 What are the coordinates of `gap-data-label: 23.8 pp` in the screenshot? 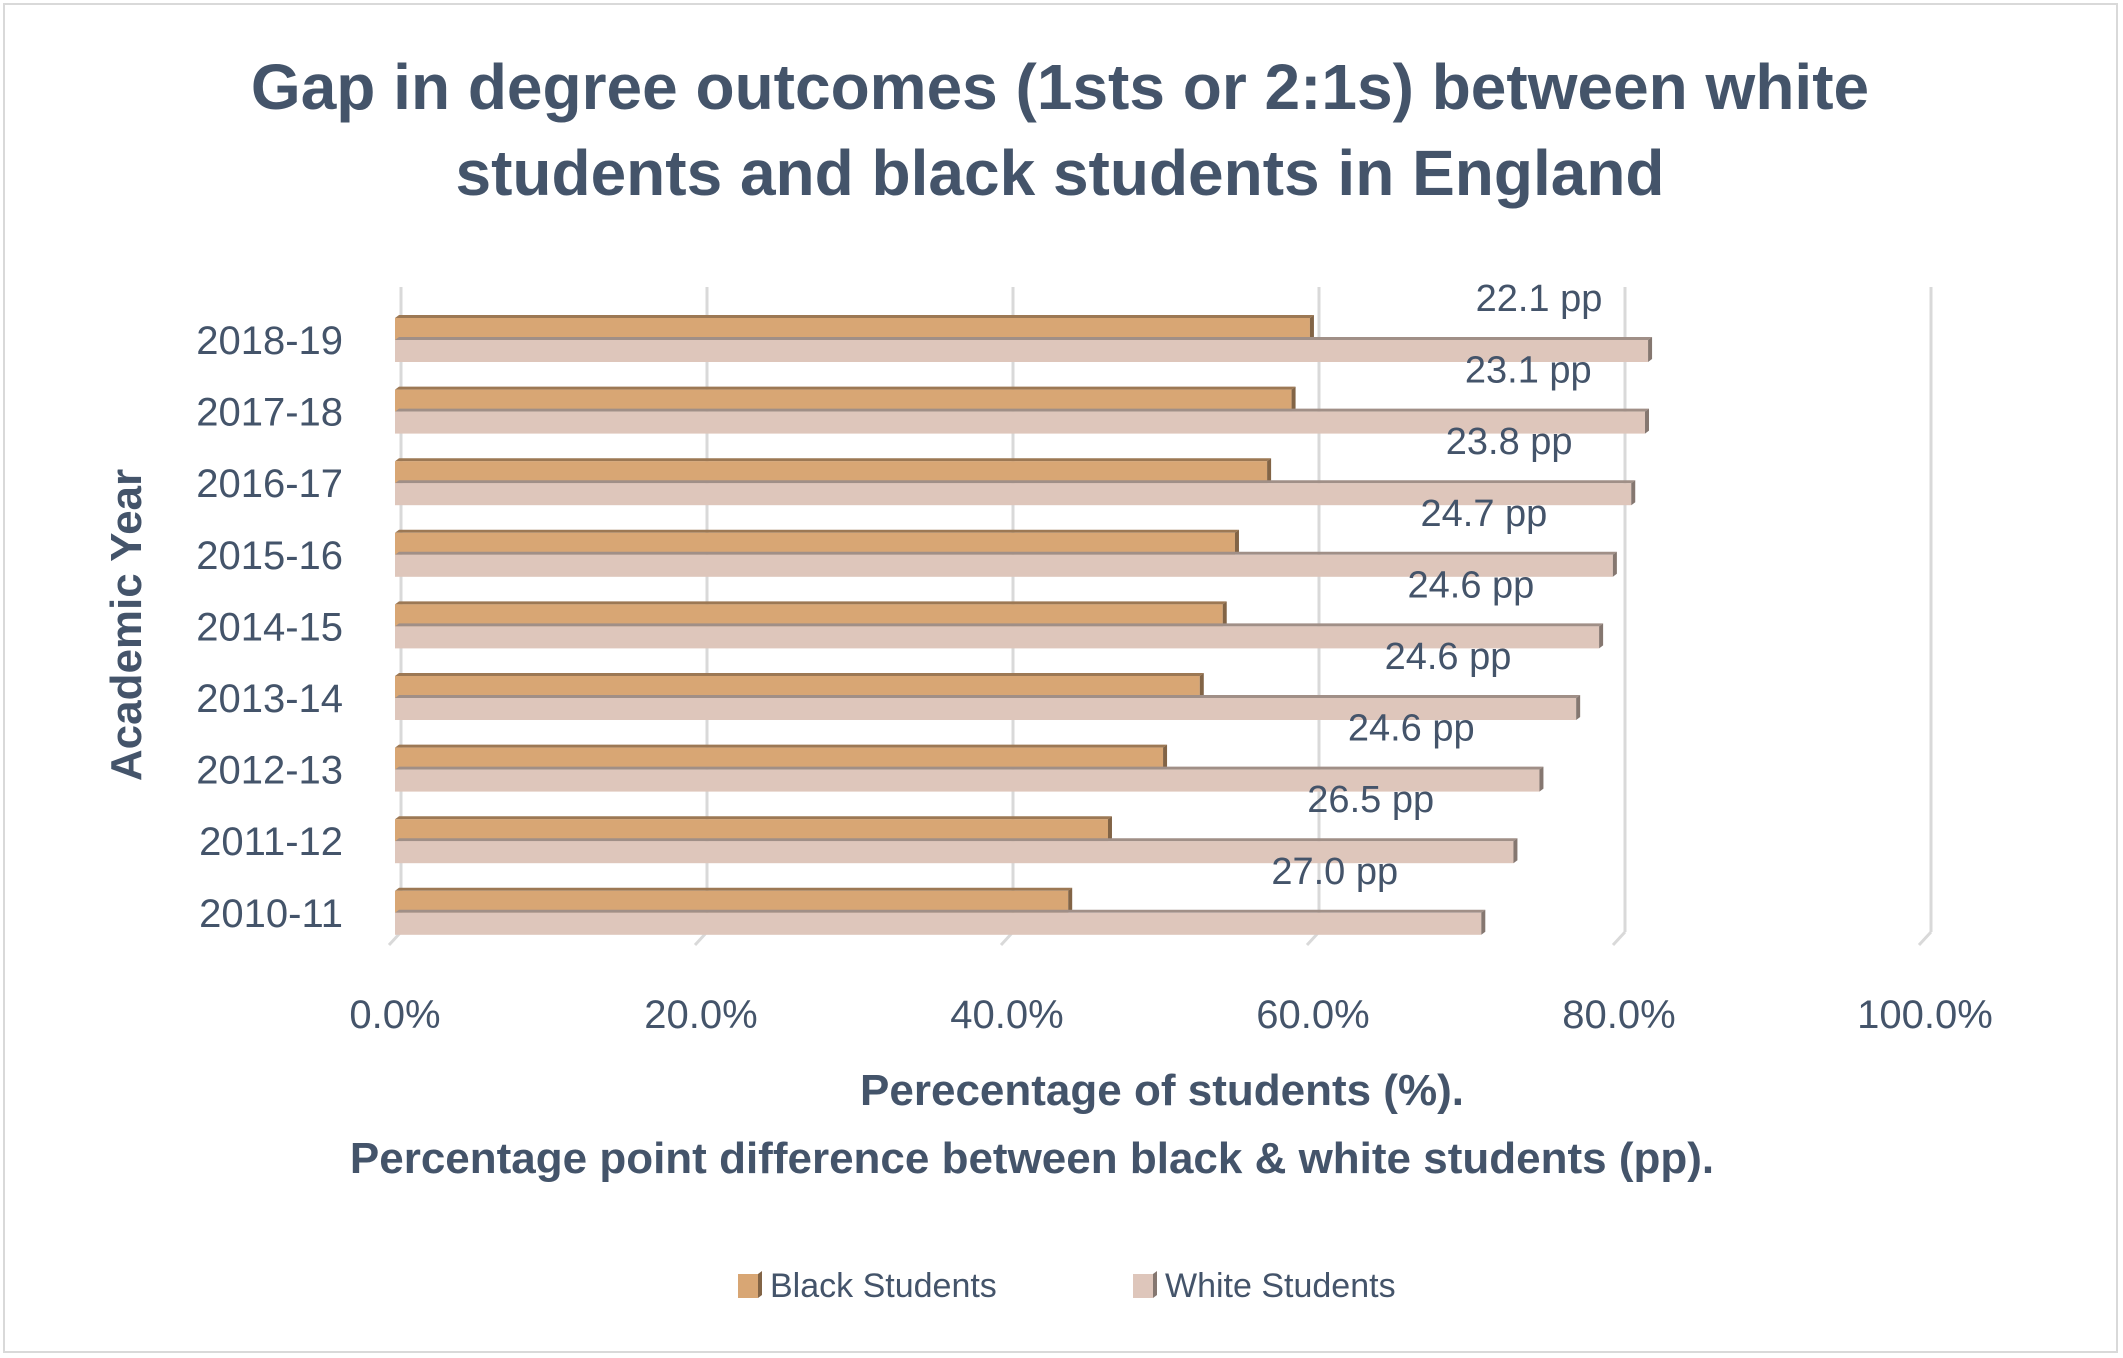 It's located at (1509, 442).